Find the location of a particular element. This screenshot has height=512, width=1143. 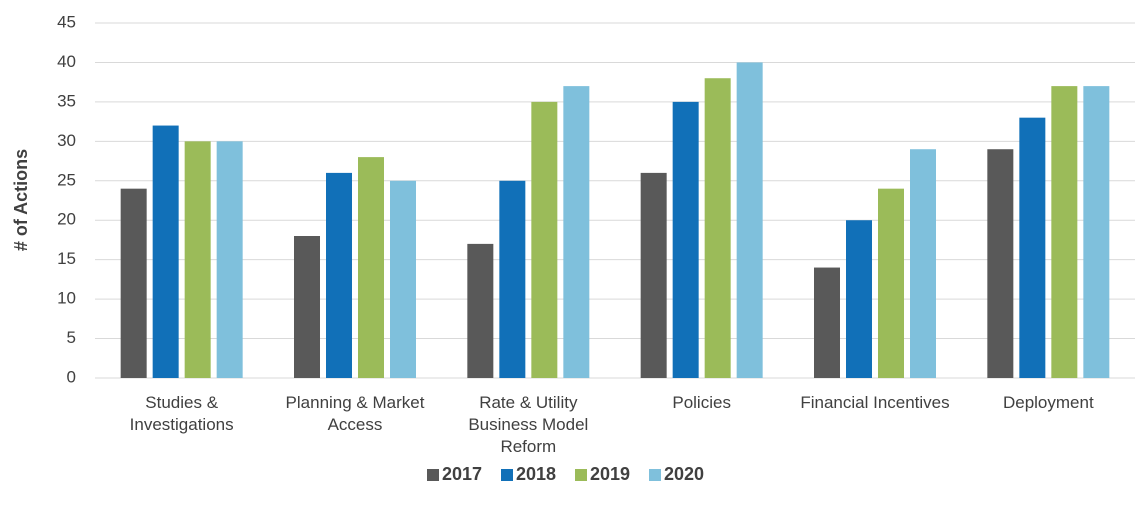

x-tick-label: Rate & Utility Business Model Reform is located at coordinates (528, 424).